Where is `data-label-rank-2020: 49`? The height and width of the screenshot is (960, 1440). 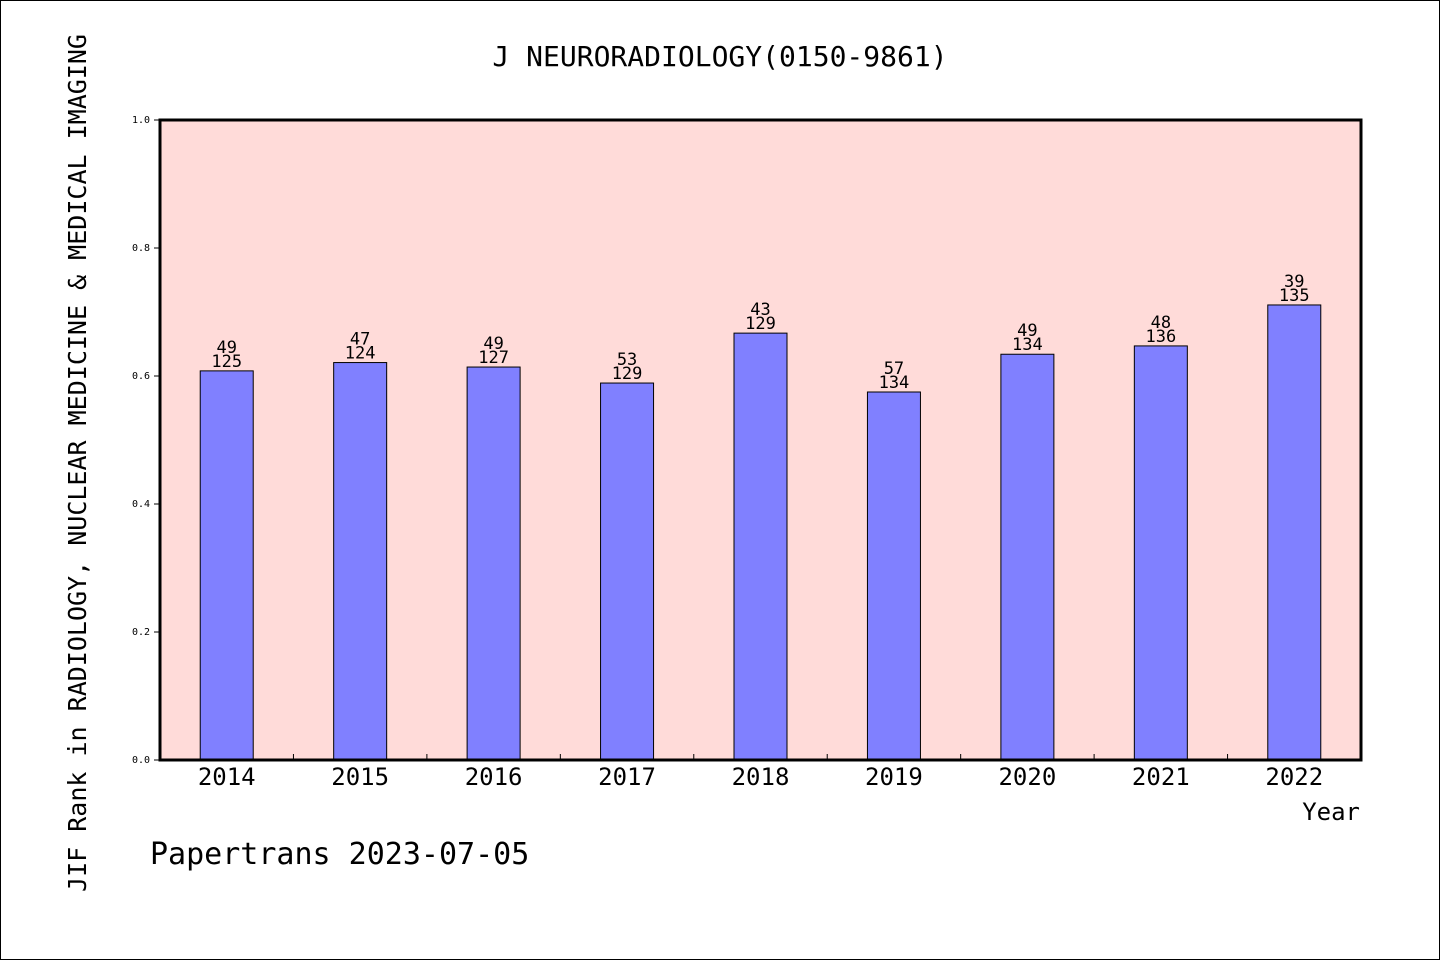
data-label-rank-2020: 49 is located at coordinates (1027, 331).